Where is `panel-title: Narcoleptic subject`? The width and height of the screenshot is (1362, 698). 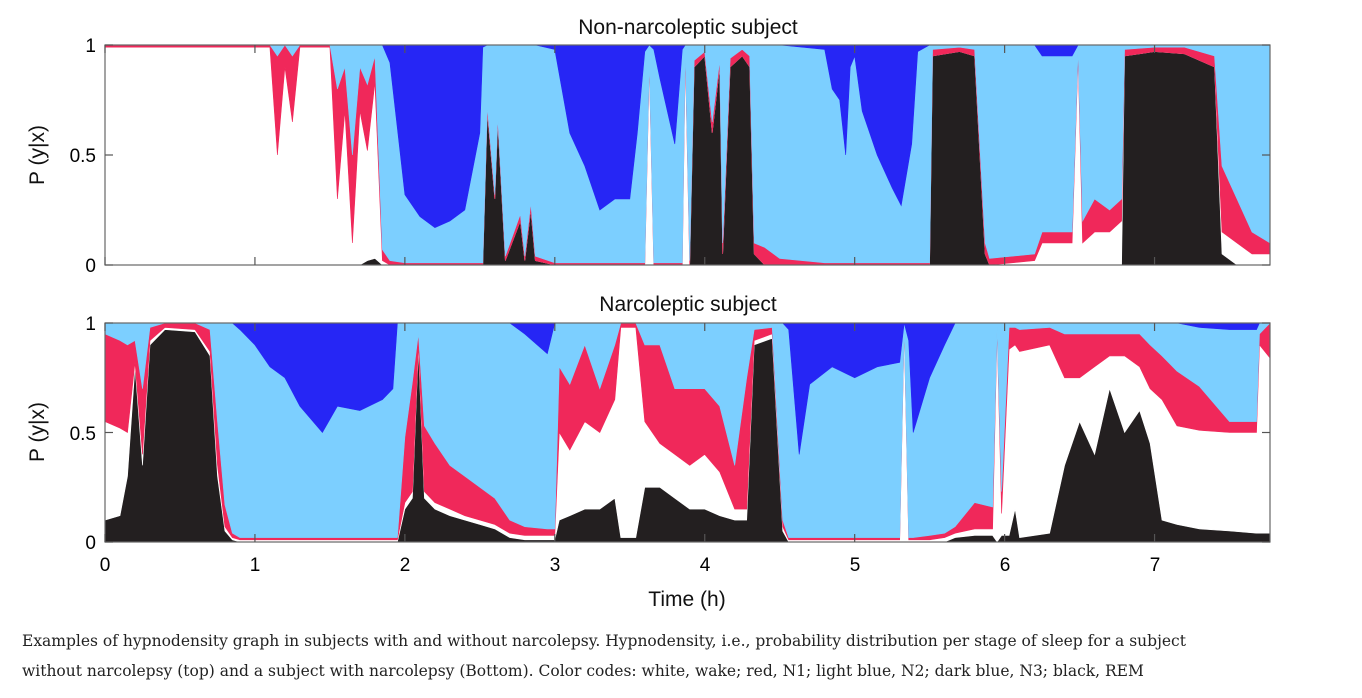 panel-title: Narcoleptic subject is located at coordinates (688, 304).